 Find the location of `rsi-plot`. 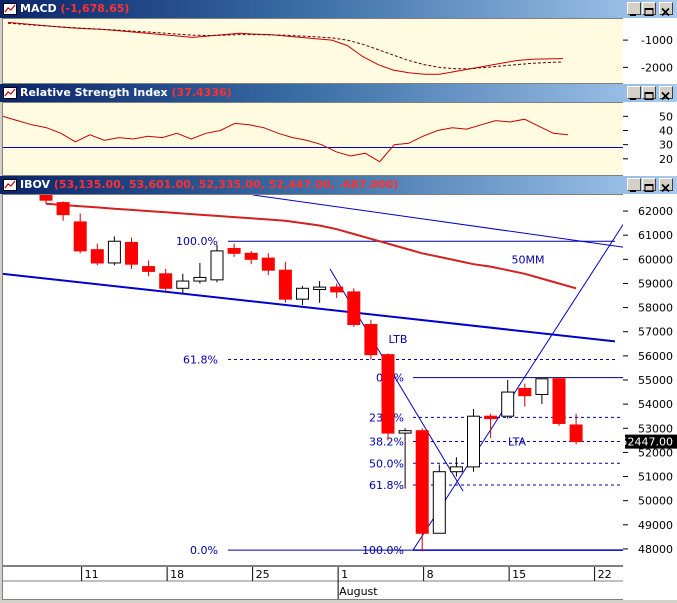

rsi-plot is located at coordinates (313, 139).